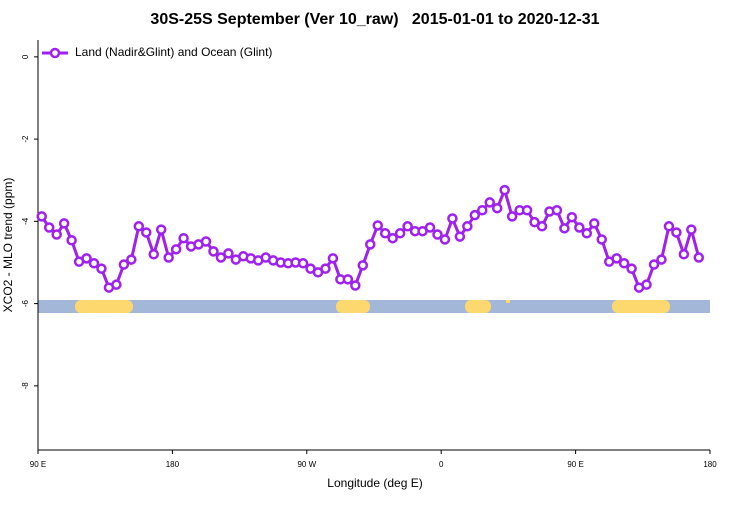 This screenshot has width=750, height=505. Describe the element at coordinates (173, 52) in the screenshot. I see `legend-label: Land (Nadir&Glint) and Ocean (Glint)` at that location.